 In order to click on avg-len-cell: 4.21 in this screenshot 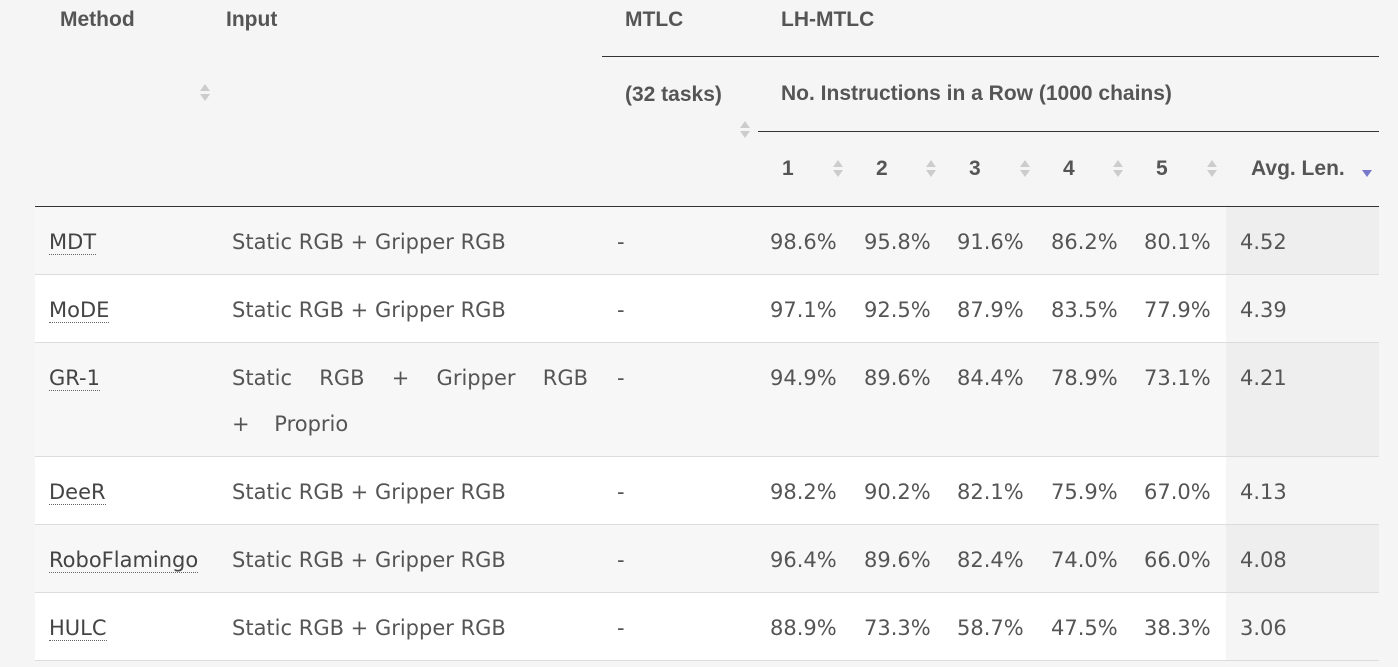, I will do `click(1303, 399)`.